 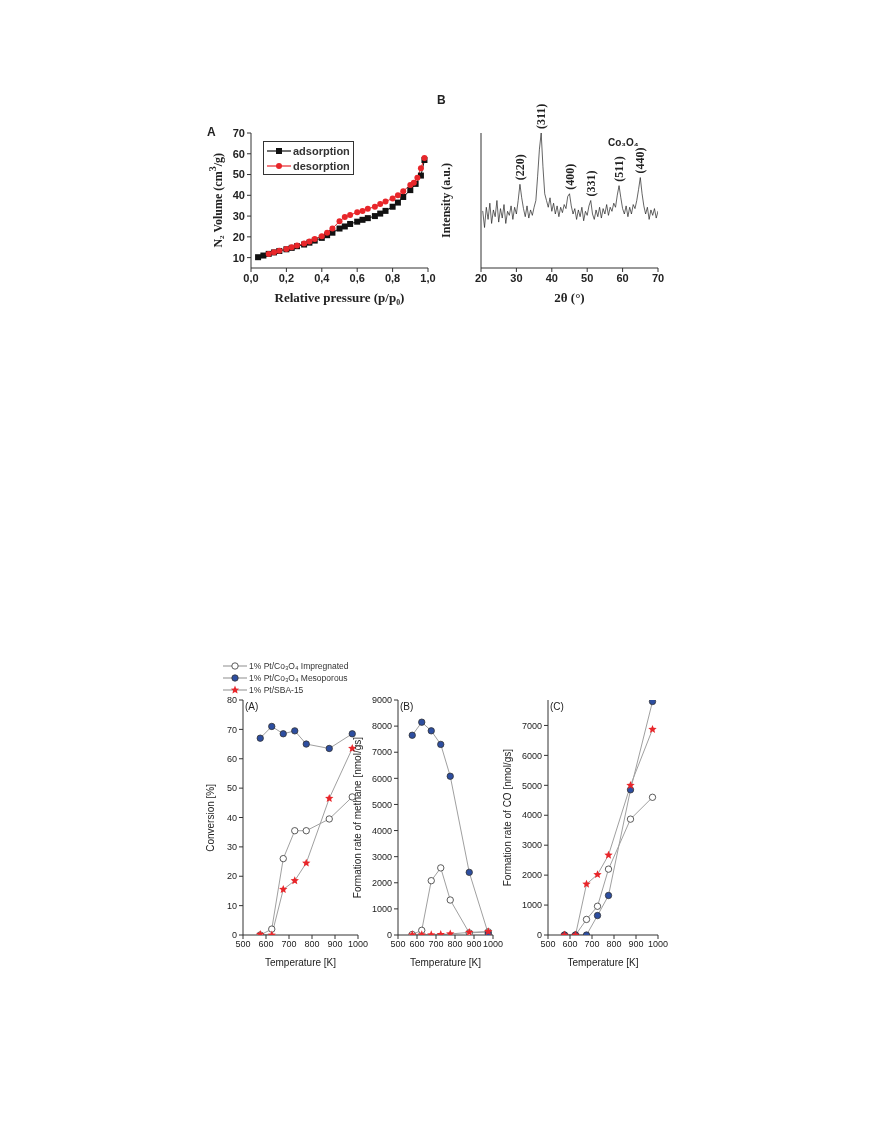 What do you see at coordinates (557, 706) in the screenshot?
I see `chart-title: (C)` at bounding box center [557, 706].